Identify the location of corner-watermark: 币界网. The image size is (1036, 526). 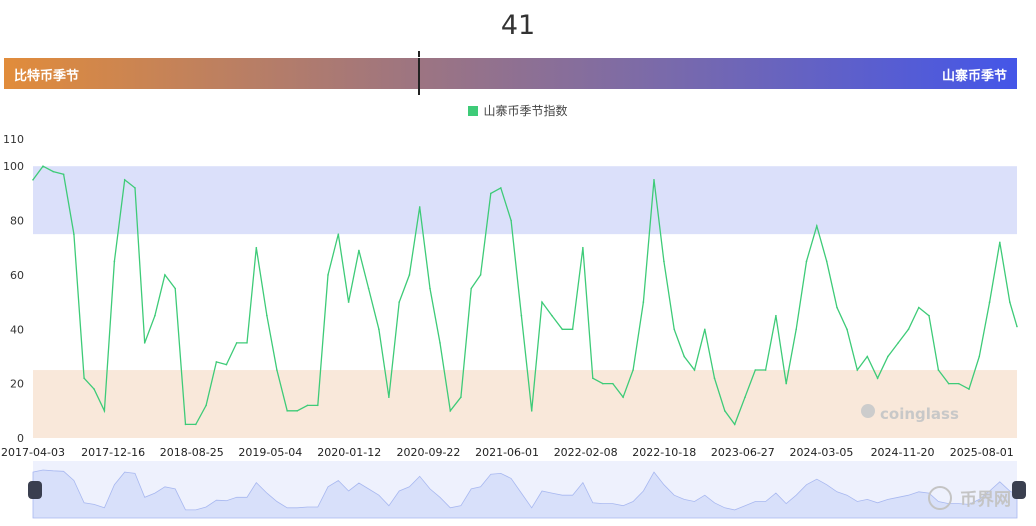
(985, 500).